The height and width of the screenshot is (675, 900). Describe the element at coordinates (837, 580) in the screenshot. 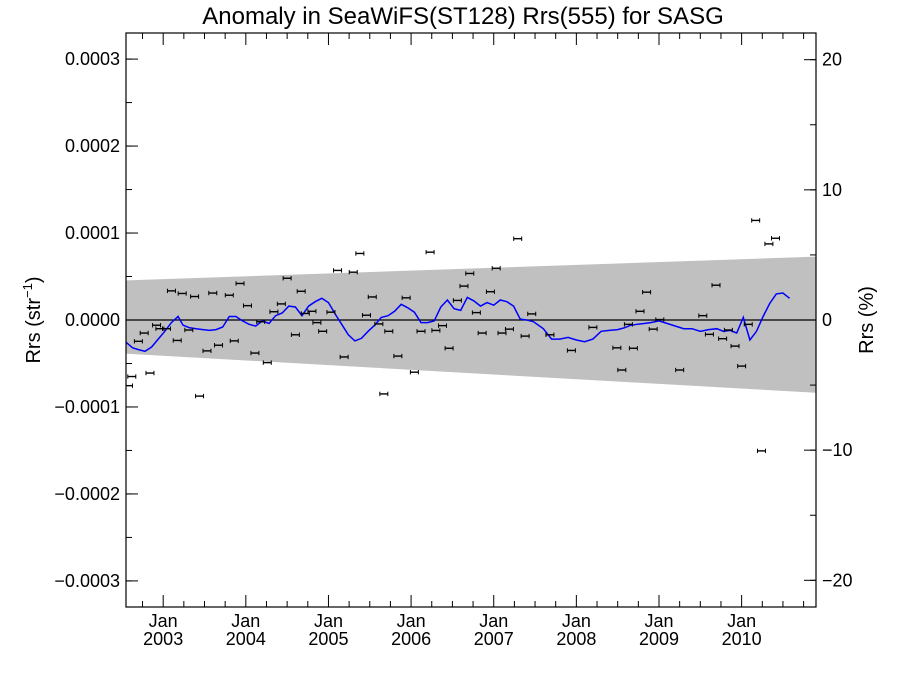

I see `y-tick-label-right: −20` at that location.